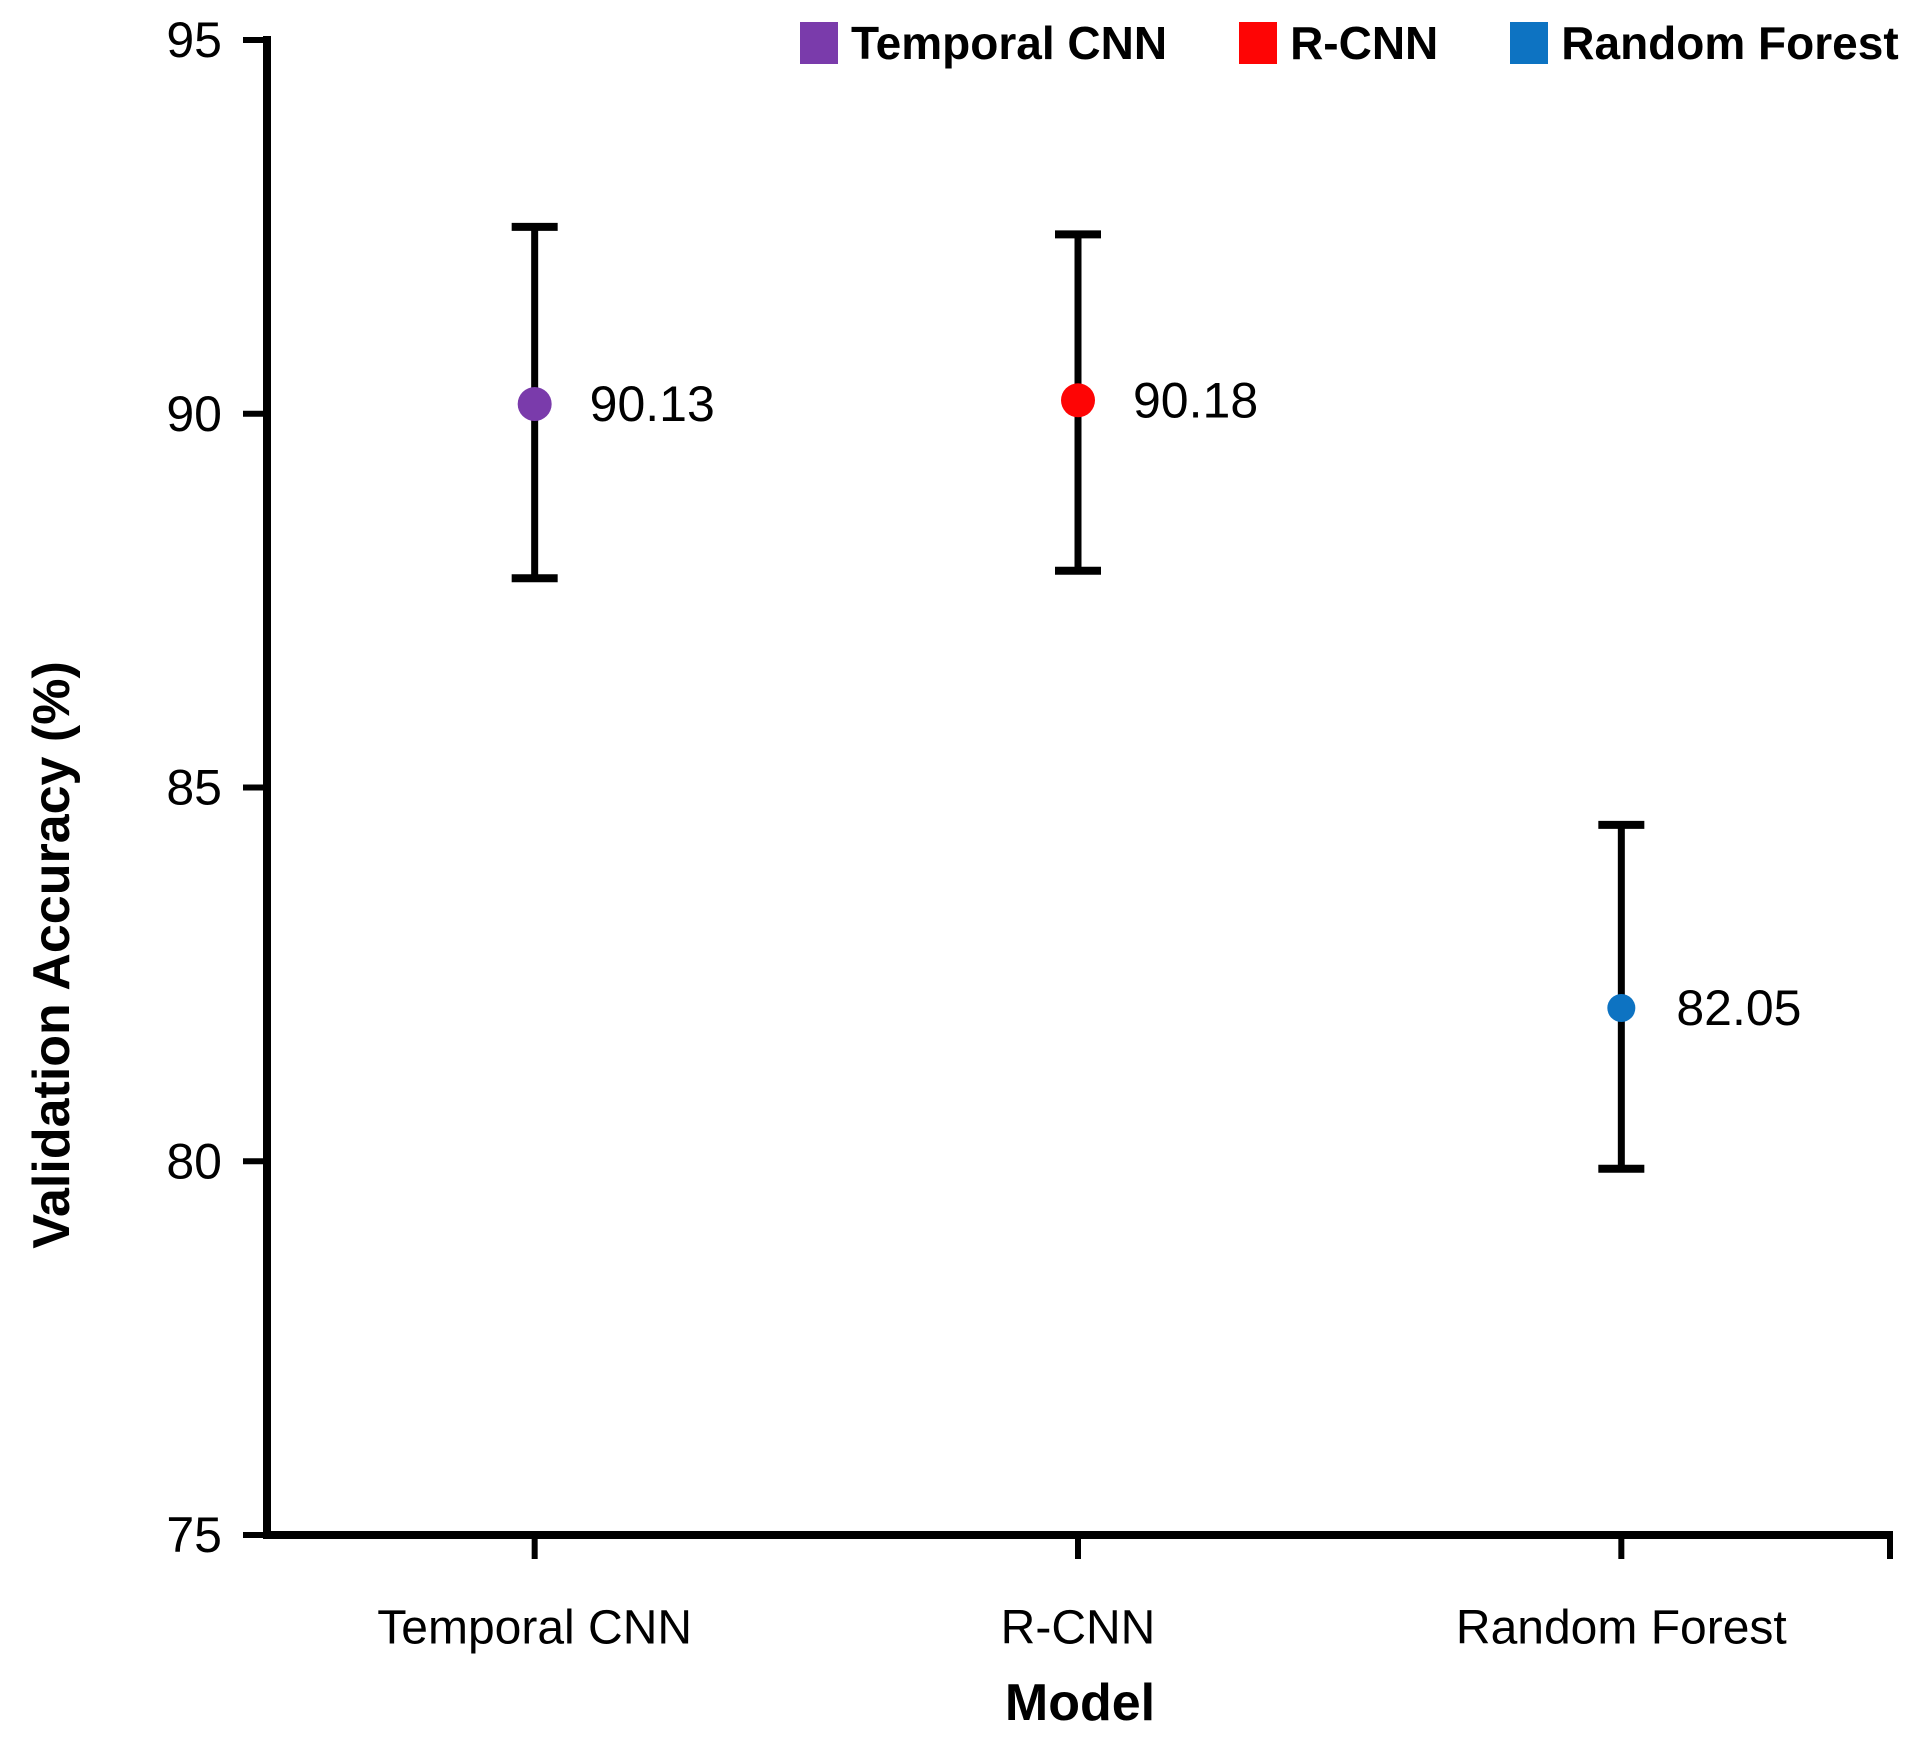 This screenshot has width=1930, height=1750. Describe the element at coordinates (652, 404) in the screenshot. I see `data-point-label: 90.13` at that location.